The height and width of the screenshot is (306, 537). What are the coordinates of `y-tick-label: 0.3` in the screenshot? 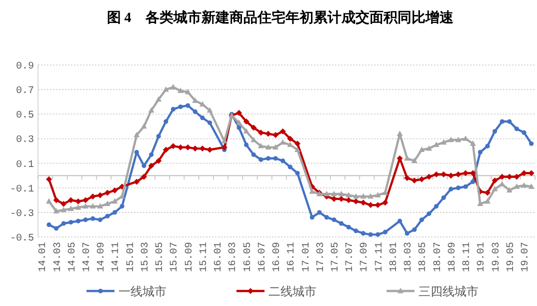 It's located at (25, 140).